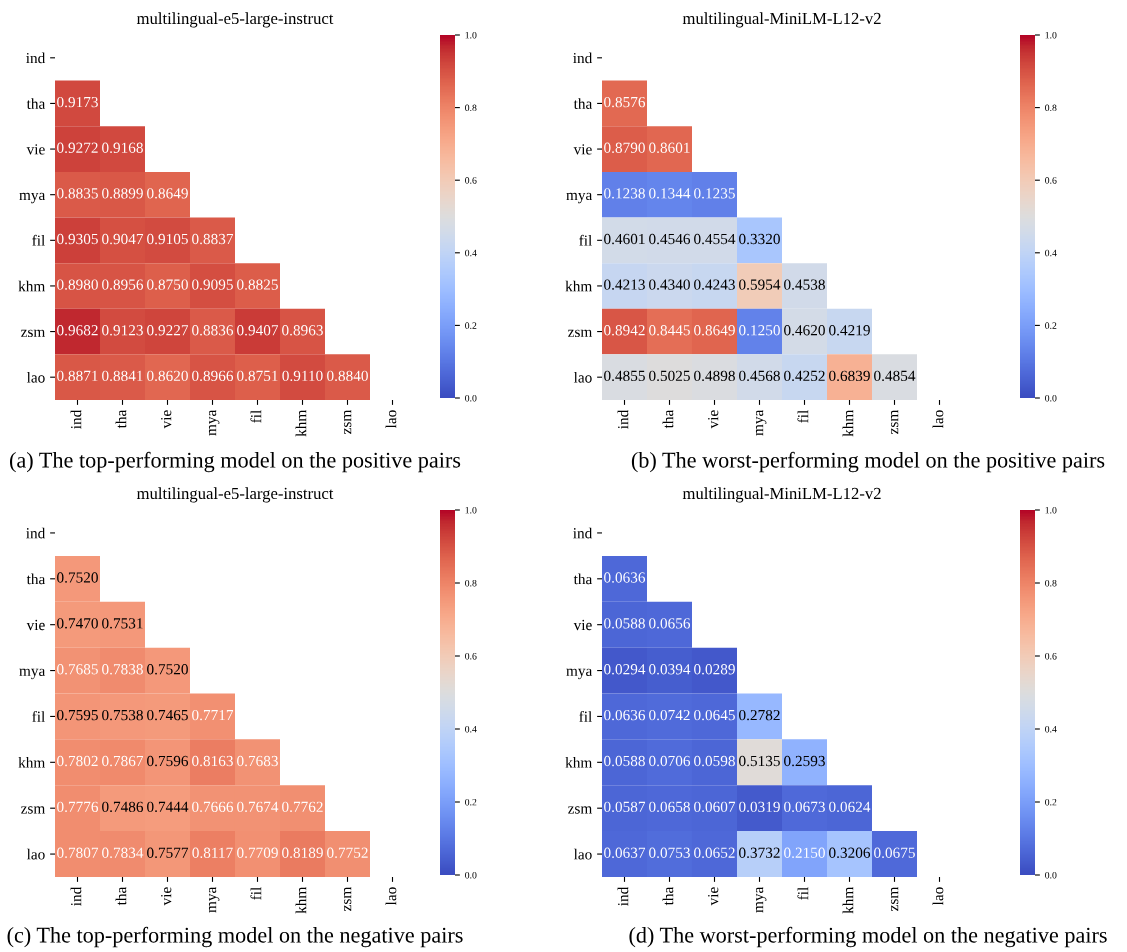 This screenshot has height=952, width=1127. Describe the element at coordinates (256, 893) in the screenshot. I see `x-tick-label: fil` at that location.